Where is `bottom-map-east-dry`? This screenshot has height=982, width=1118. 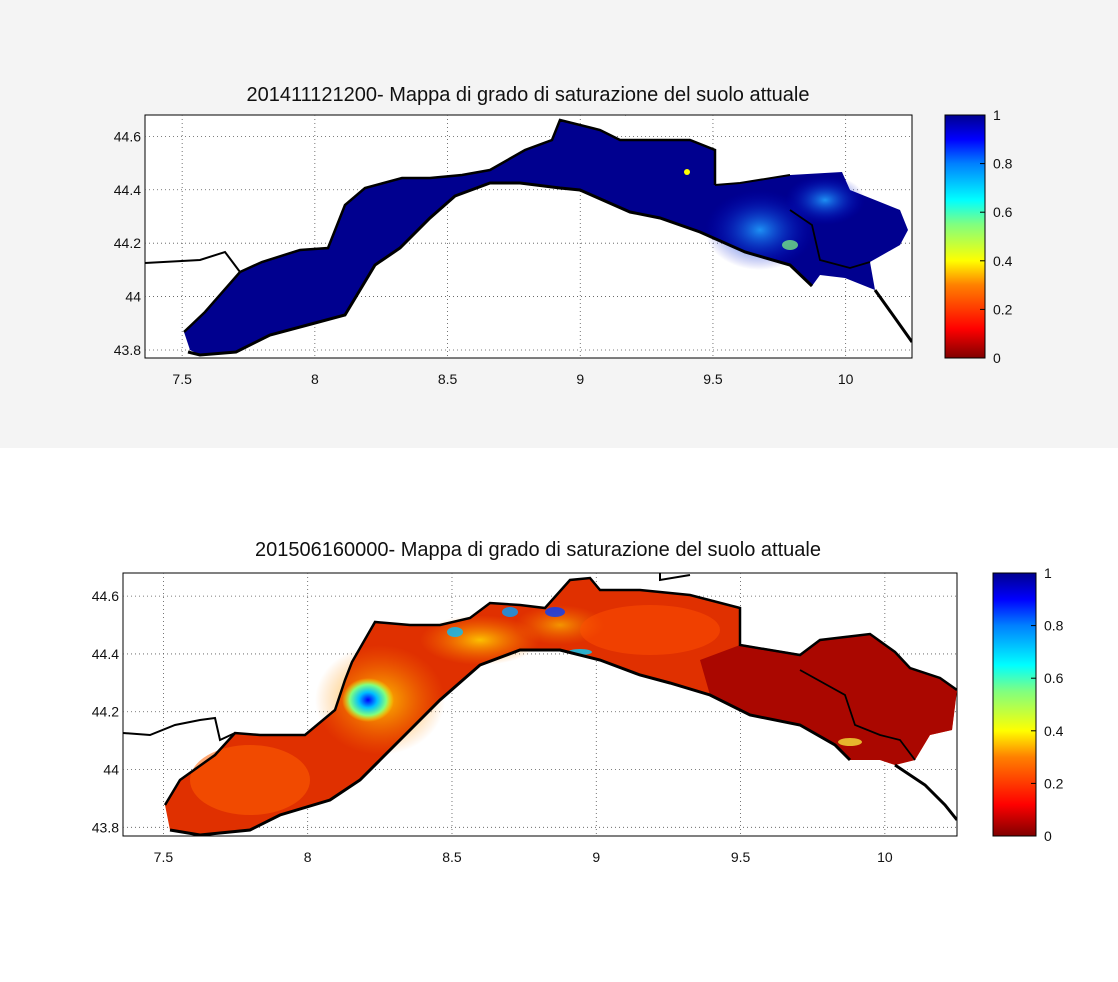
bottom-map-east-dry is located at coordinates (828, 699).